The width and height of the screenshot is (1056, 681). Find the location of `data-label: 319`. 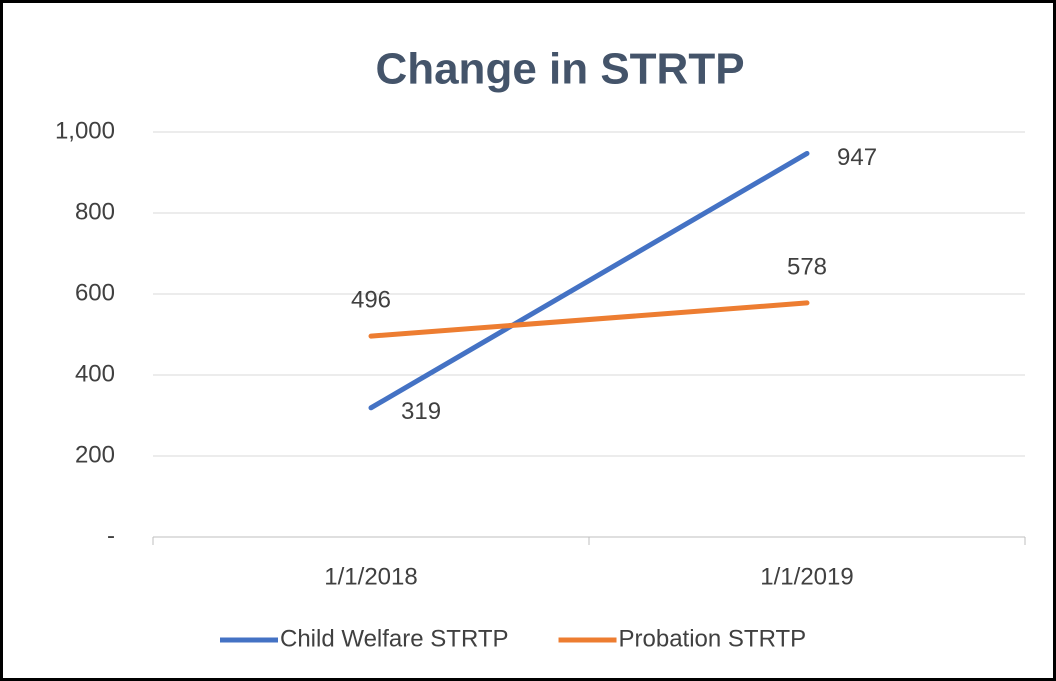

data-label: 319 is located at coordinates (421, 411).